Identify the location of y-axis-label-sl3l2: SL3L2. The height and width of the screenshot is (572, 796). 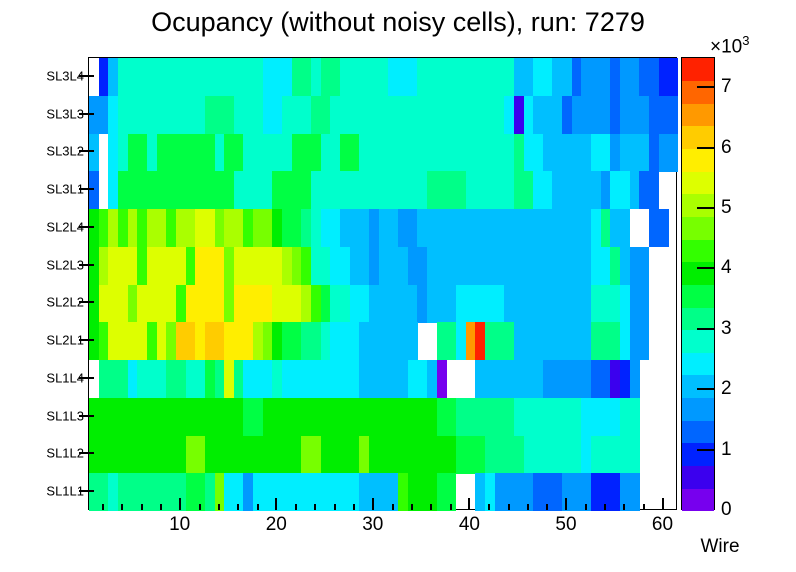
(65, 151).